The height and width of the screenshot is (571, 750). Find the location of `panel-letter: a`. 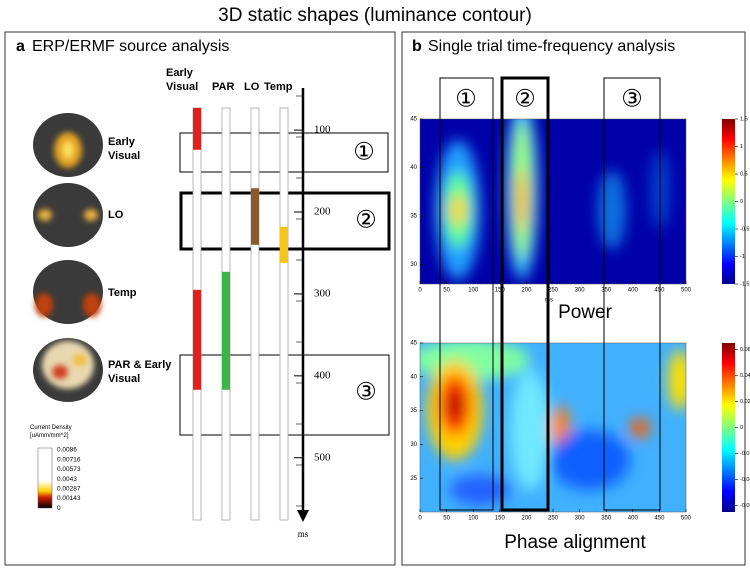

panel-letter: a is located at coordinates (20, 46).